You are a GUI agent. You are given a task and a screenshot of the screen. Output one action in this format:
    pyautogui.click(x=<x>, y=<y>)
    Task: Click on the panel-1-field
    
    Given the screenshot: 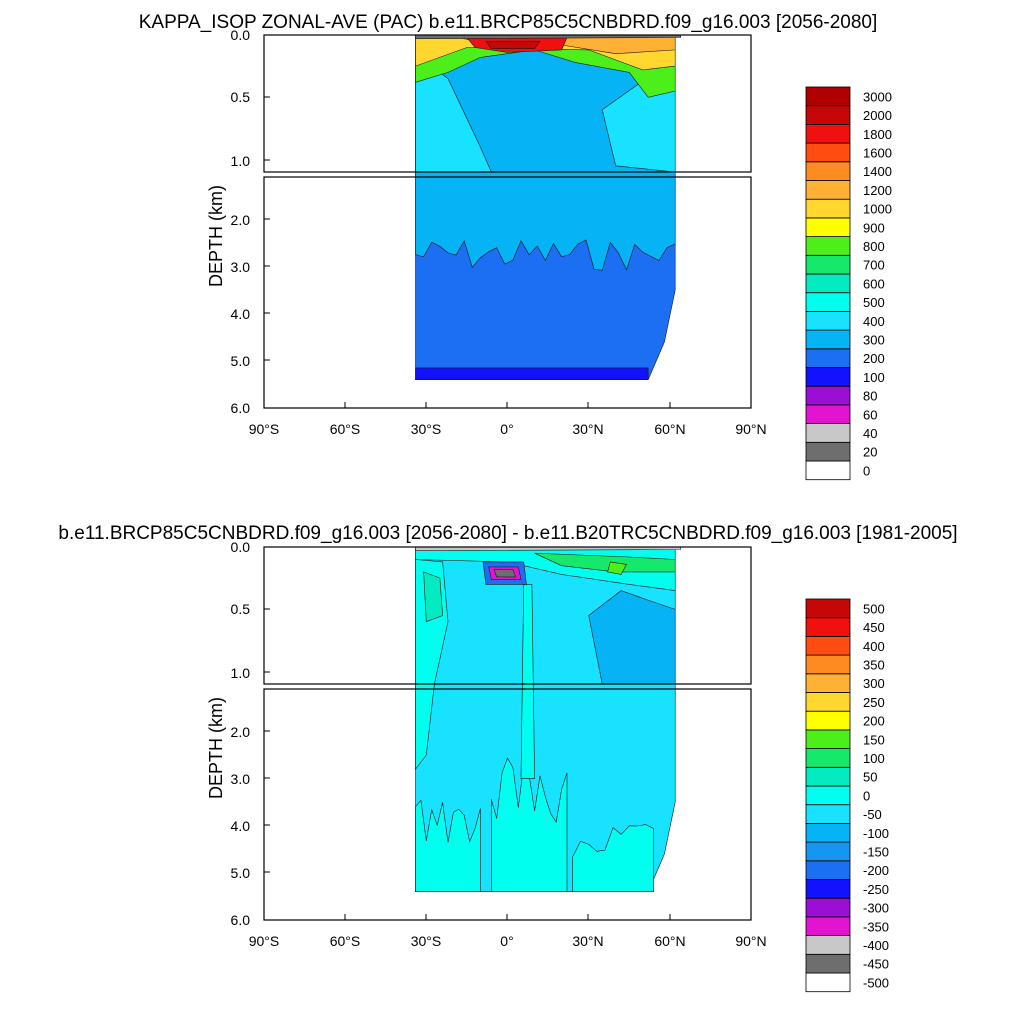 What is the action you would take?
    pyautogui.click(x=548, y=207)
    